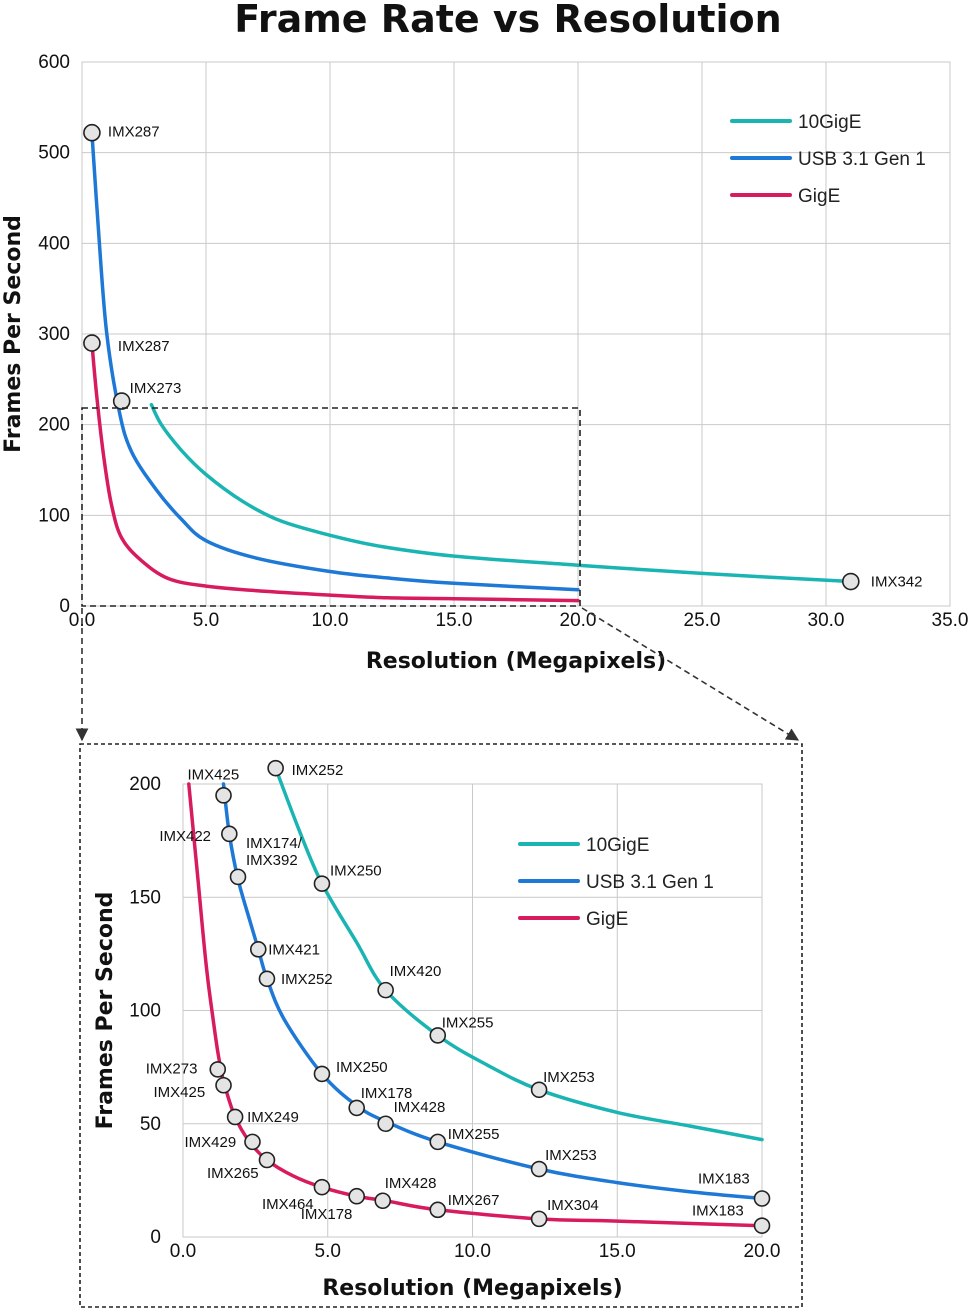  Describe the element at coordinates (950, 620) in the screenshot. I see `x-tick-label: 35.0` at that location.